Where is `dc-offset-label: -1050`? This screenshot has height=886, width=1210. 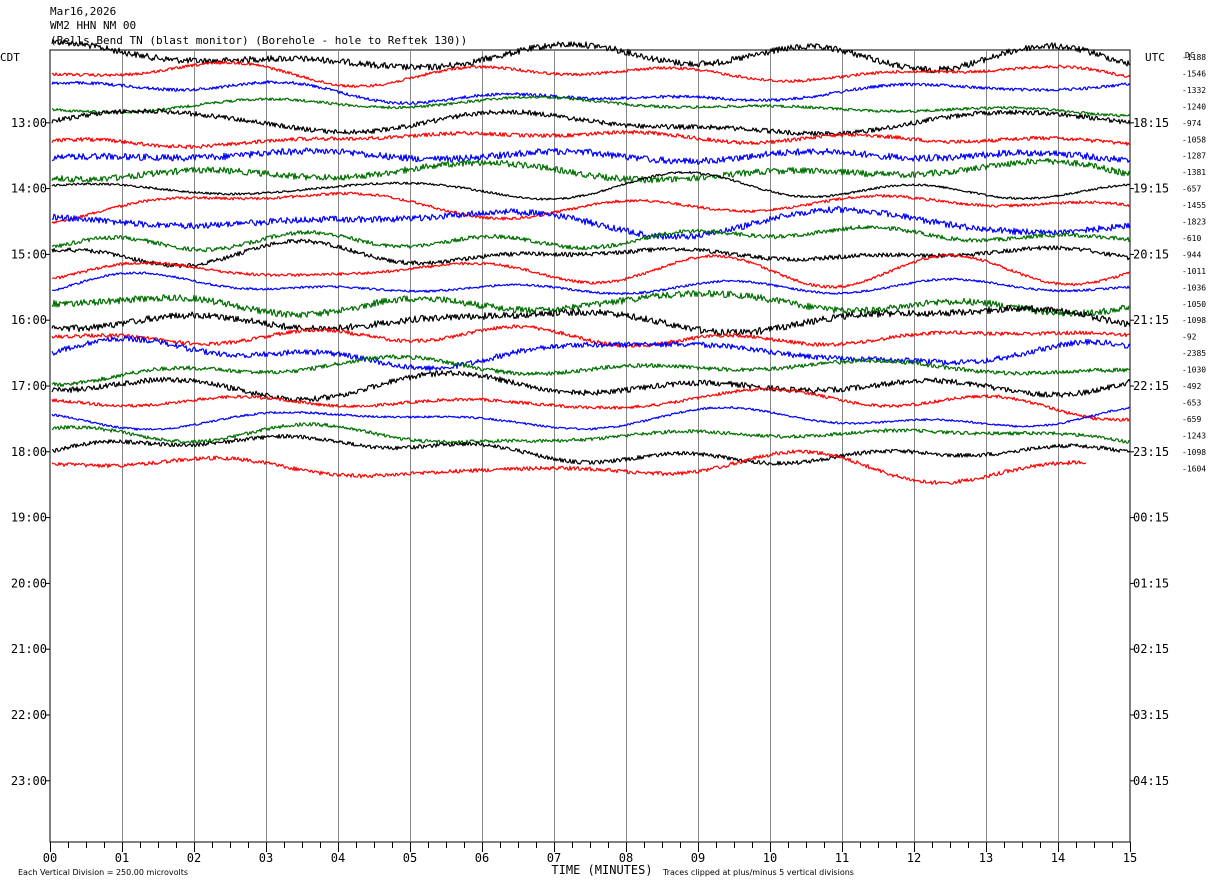 dc-offset-label: -1050 is located at coordinates (1194, 304).